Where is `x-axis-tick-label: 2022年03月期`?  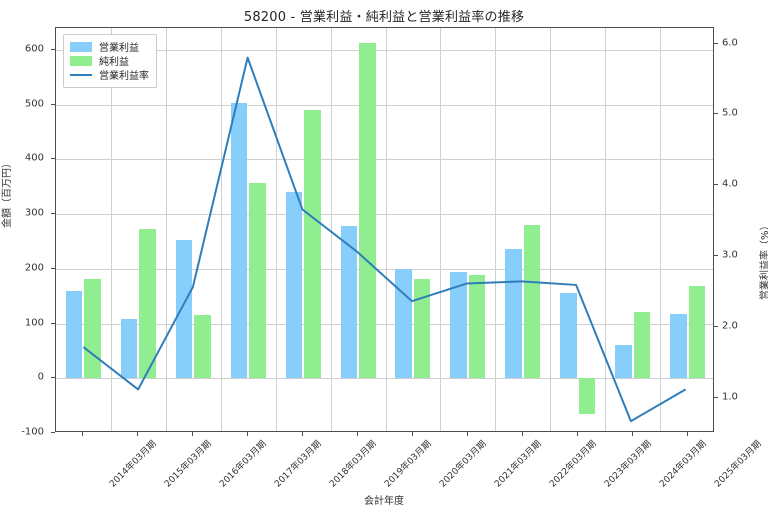
x-axis-tick-label: 2022年03月期 is located at coordinates (573, 464).